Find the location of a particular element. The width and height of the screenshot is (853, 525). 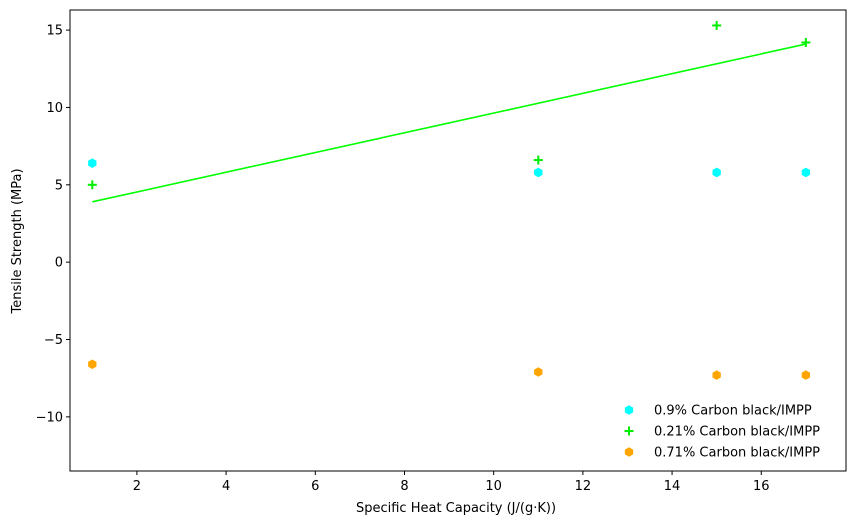

legend-item-3: 0.71% Carbon black/IMPP is located at coordinates (722, 453).